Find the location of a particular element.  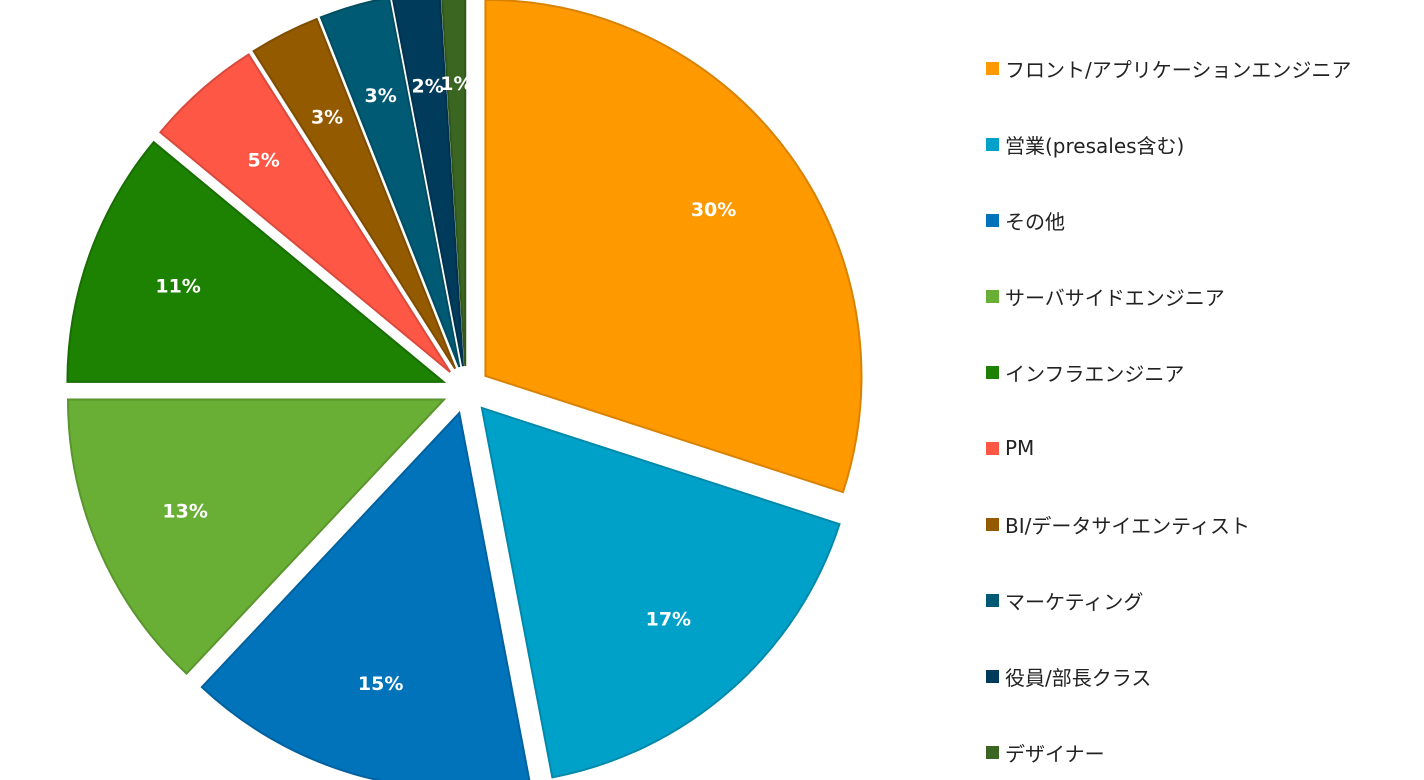

slice-label: 15% is located at coordinates (380, 684).